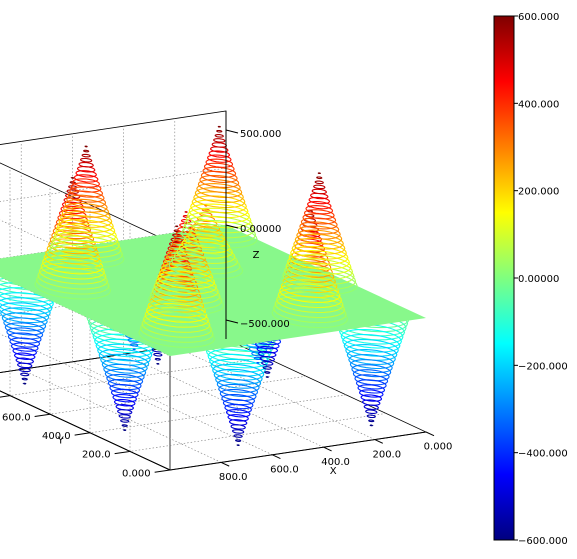 This screenshot has height=559, width=577. Describe the element at coordinates (438, 447) in the screenshot. I see `x-tick-label: 0.000` at that location.